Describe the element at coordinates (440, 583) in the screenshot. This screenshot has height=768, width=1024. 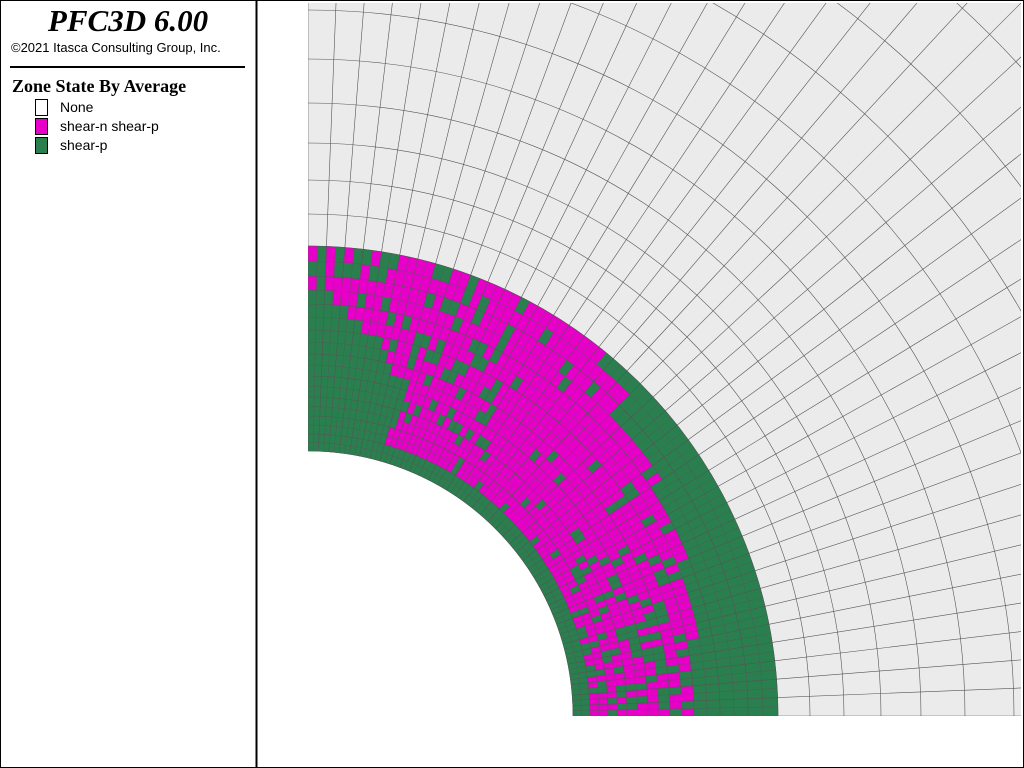
I see `hole` at that location.